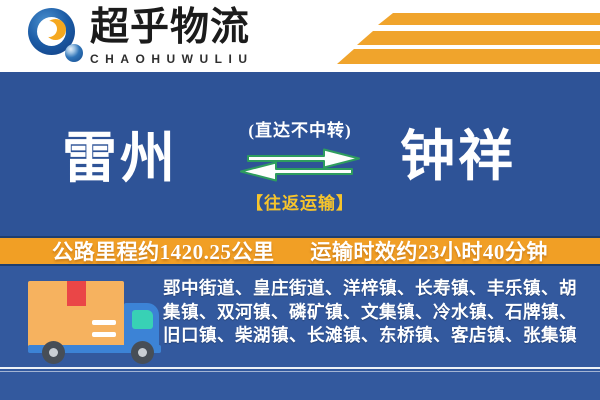 The height and width of the screenshot is (400, 600). What do you see at coordinates (76, 293) in the screenshot?
I see `truck-red-label` at bounding box center [76, 293].